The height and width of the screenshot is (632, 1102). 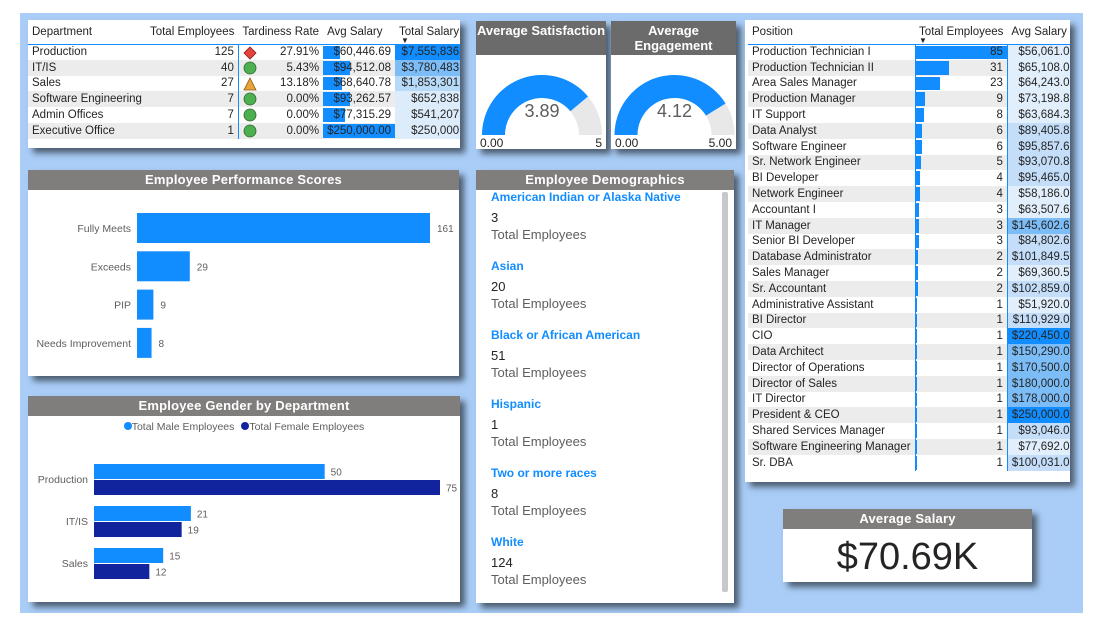 I want to click on table-row: IT/IS 40 5.43% $94,512.08 $3,780,483, so click(x=244, y=67).